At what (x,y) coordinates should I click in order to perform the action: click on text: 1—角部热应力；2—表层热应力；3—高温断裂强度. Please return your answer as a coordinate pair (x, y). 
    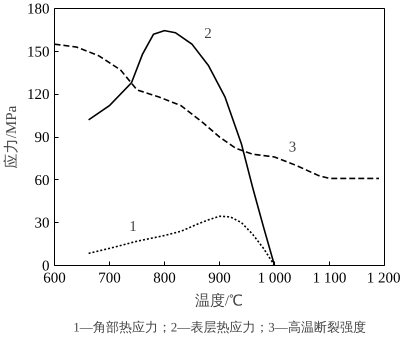
    Looking at the image, I should click on (219, 327).